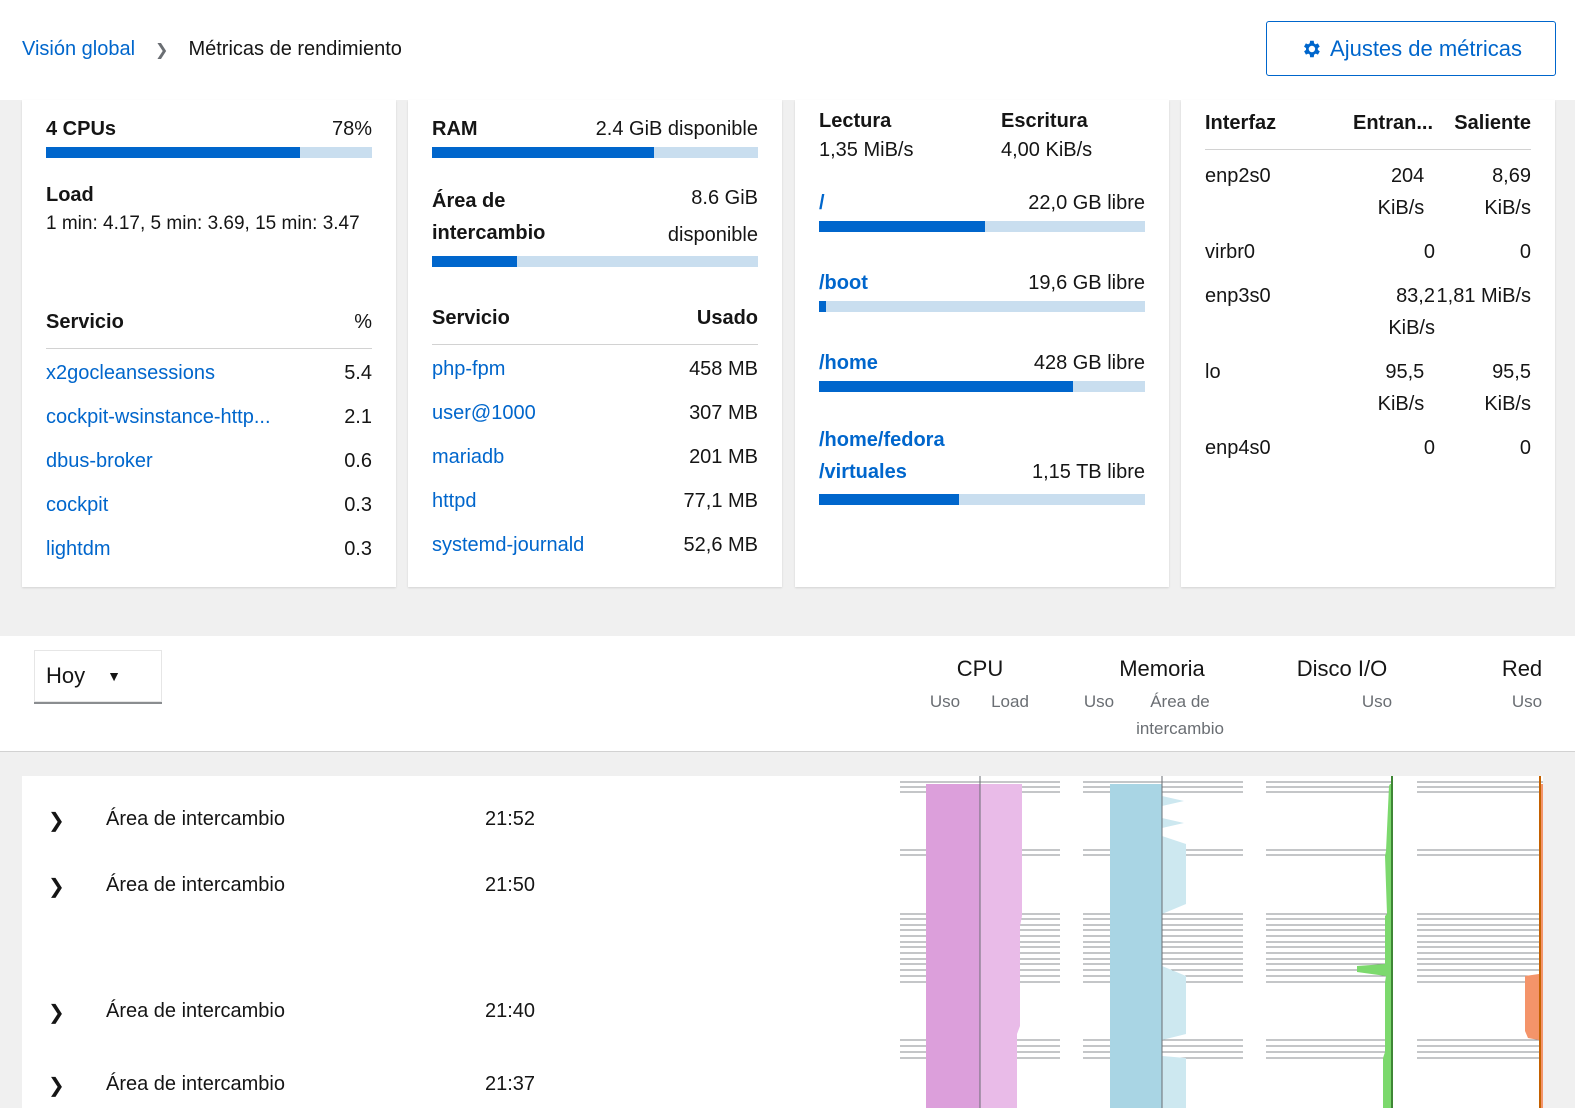  I want to click on disk-usage-subheader: Uso, so click(1377, 701).